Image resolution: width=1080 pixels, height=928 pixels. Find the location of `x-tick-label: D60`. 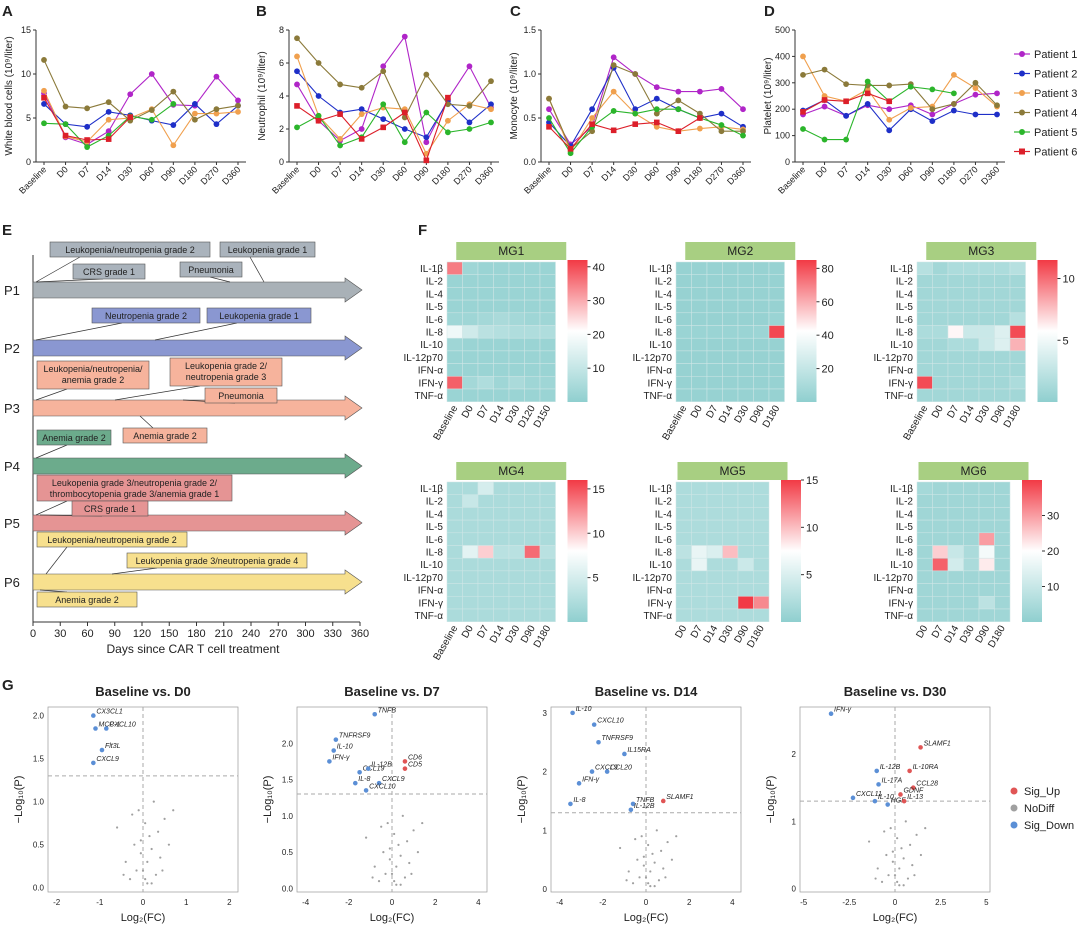

x-tick-label: D60 is located at coordinates (905, 173).